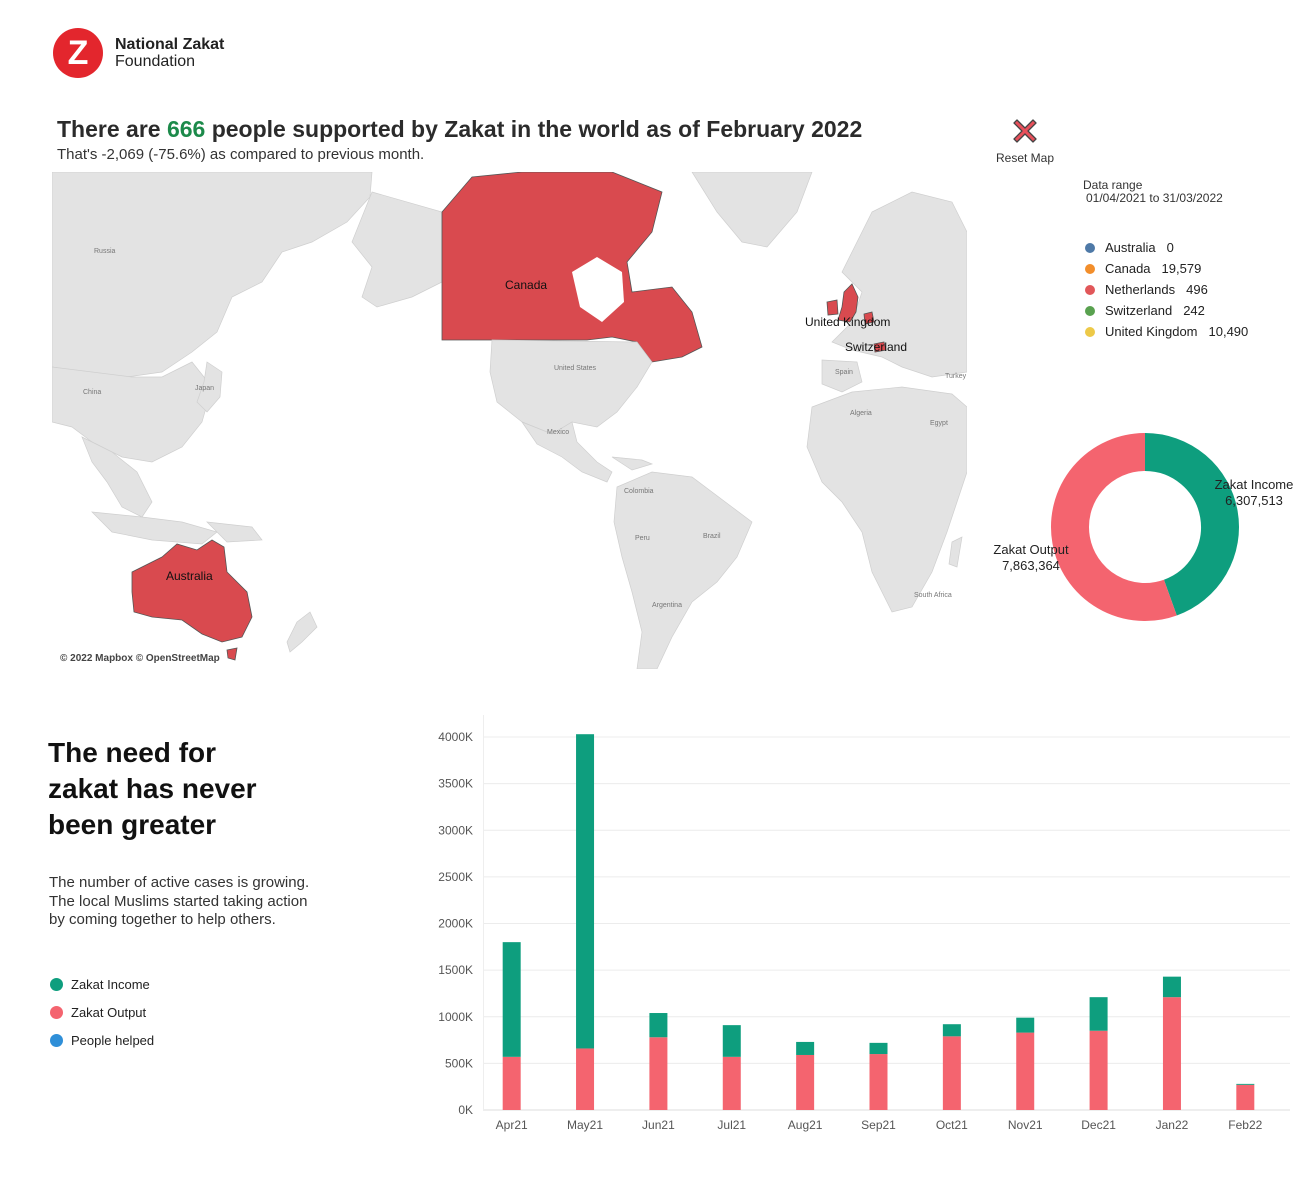 This screenshot has width=1300, height=1200. I want to click on map-label-egypt: Egypt, so click(939, 423).